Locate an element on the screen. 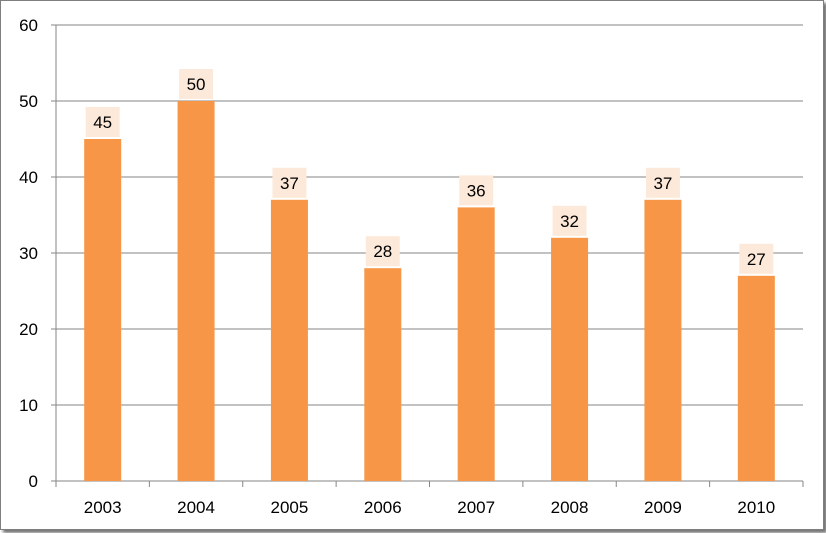 Image resolution: width=826 pixels, height=533 pixels. x-axis-tick-labels: 2003 2004 2005 2006 2007 2008 2009 2010 is located at coordinates (429, 507).